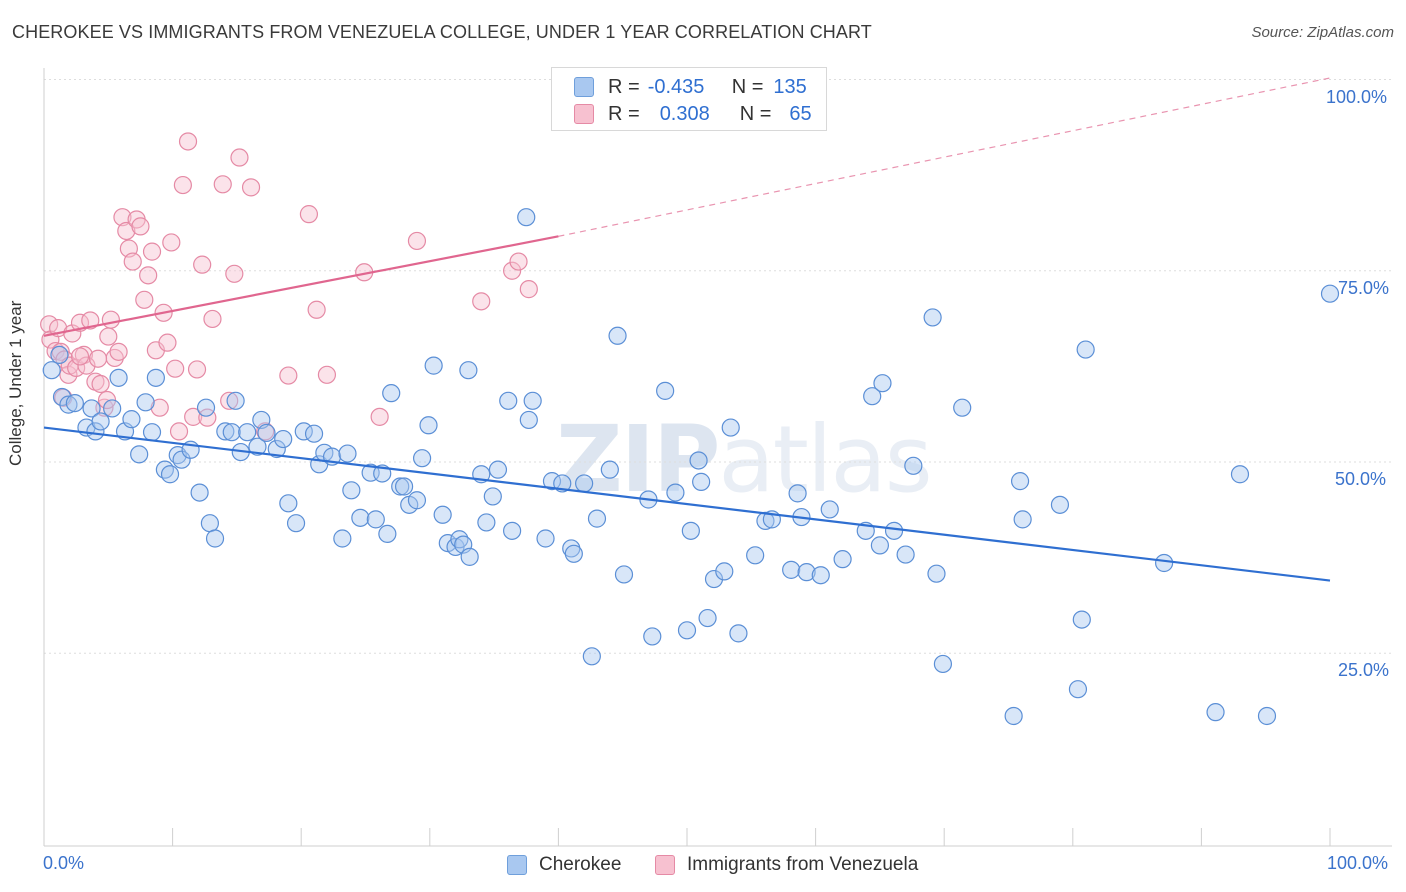  I want to click on y-tick-label-25: 25.0%, so click(1364, 670).